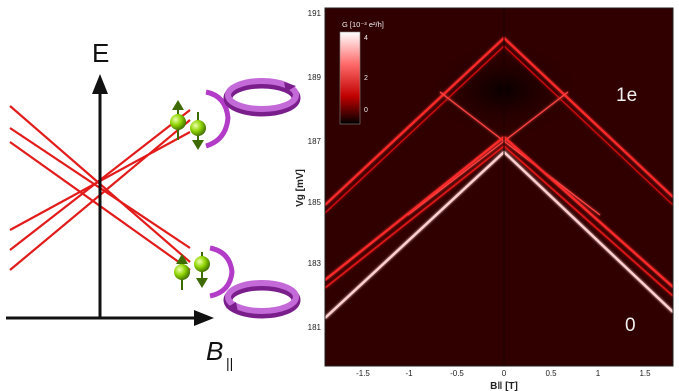  I want to click on y-tick: 183, so click(315, 263).